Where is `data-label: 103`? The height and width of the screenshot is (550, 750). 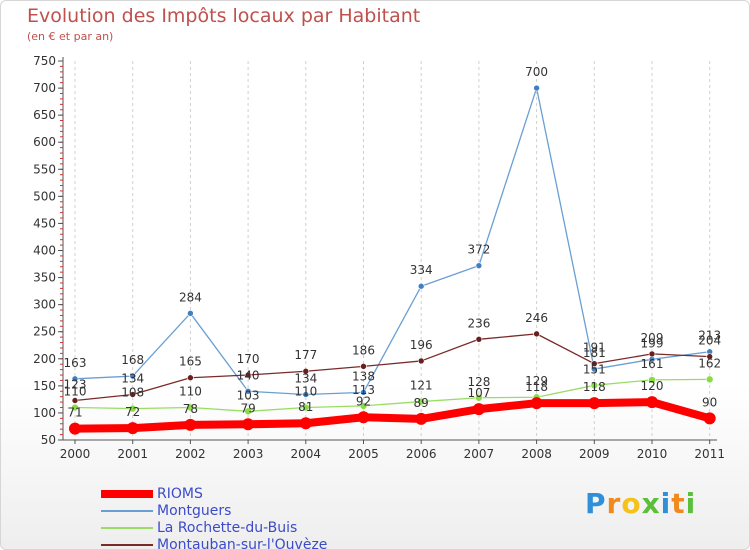 data-label: 103 is located at coordinates (248, 395).